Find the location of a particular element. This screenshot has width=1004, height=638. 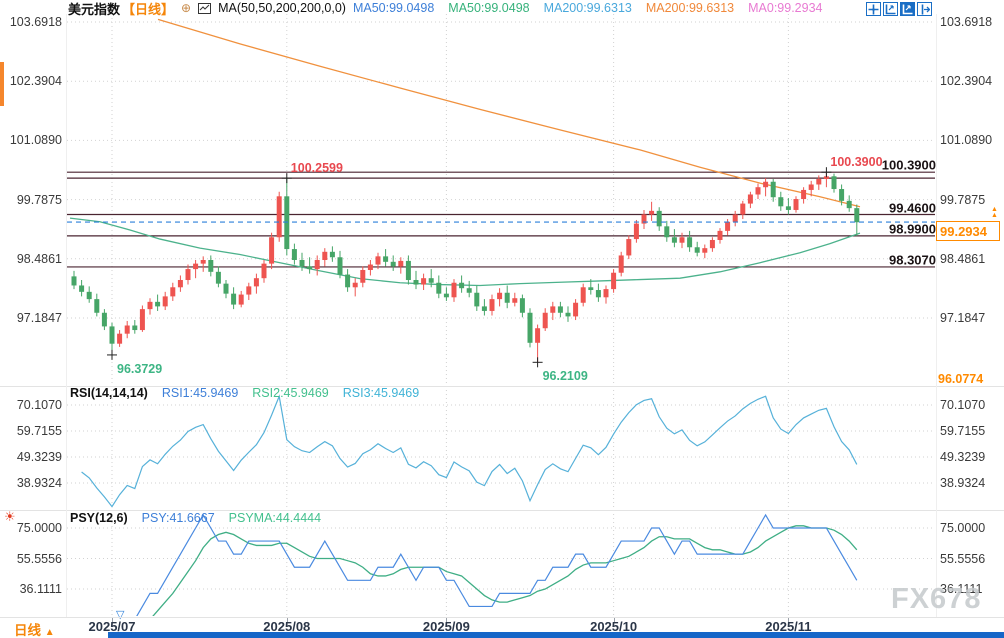

psy-axis-label-left: 75.0000 is located at coordinates (39, 528).